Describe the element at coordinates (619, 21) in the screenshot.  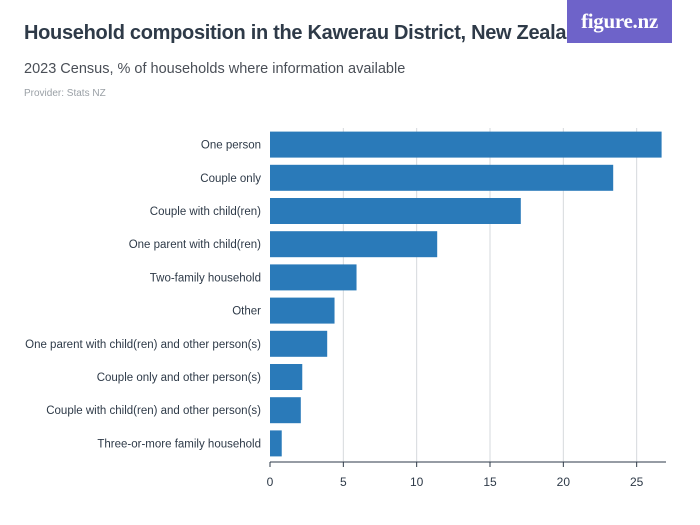
I see `figure-nz-logo: figure.nz` at that location.